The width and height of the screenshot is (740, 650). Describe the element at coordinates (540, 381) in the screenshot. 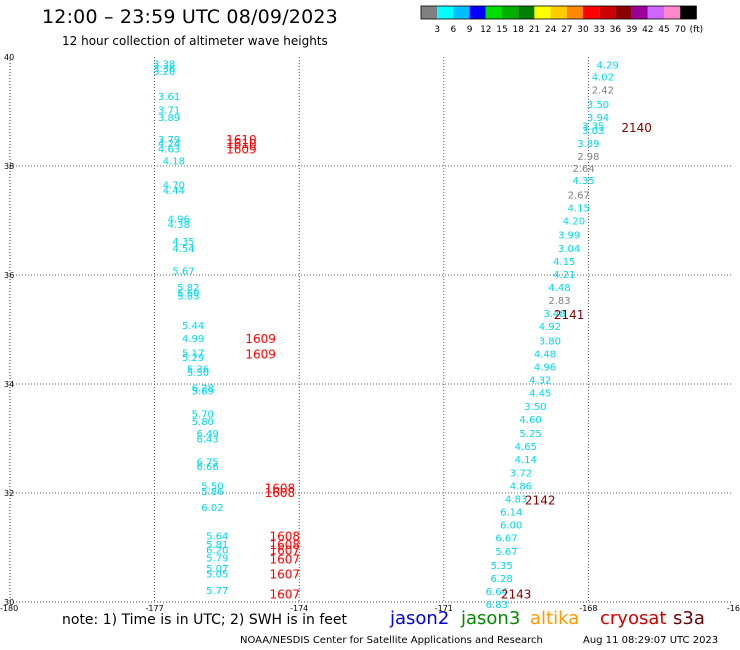

I see `data-point: 4.32` at that location.